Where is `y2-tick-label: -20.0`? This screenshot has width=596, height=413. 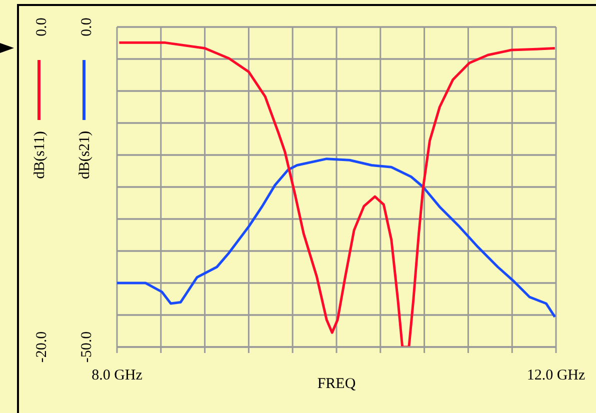
y2-tick-label: -20.0 is located at coordinates (42, 347).